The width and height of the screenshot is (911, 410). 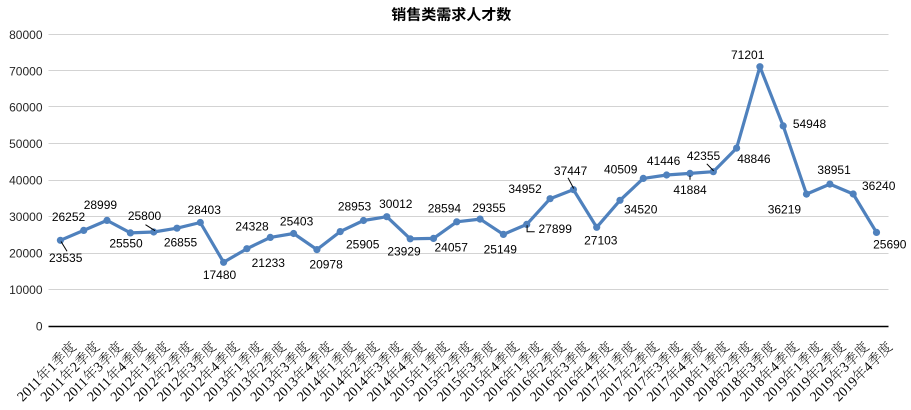 I want to click on svg-text: 54948, so click(x=810, y=124).